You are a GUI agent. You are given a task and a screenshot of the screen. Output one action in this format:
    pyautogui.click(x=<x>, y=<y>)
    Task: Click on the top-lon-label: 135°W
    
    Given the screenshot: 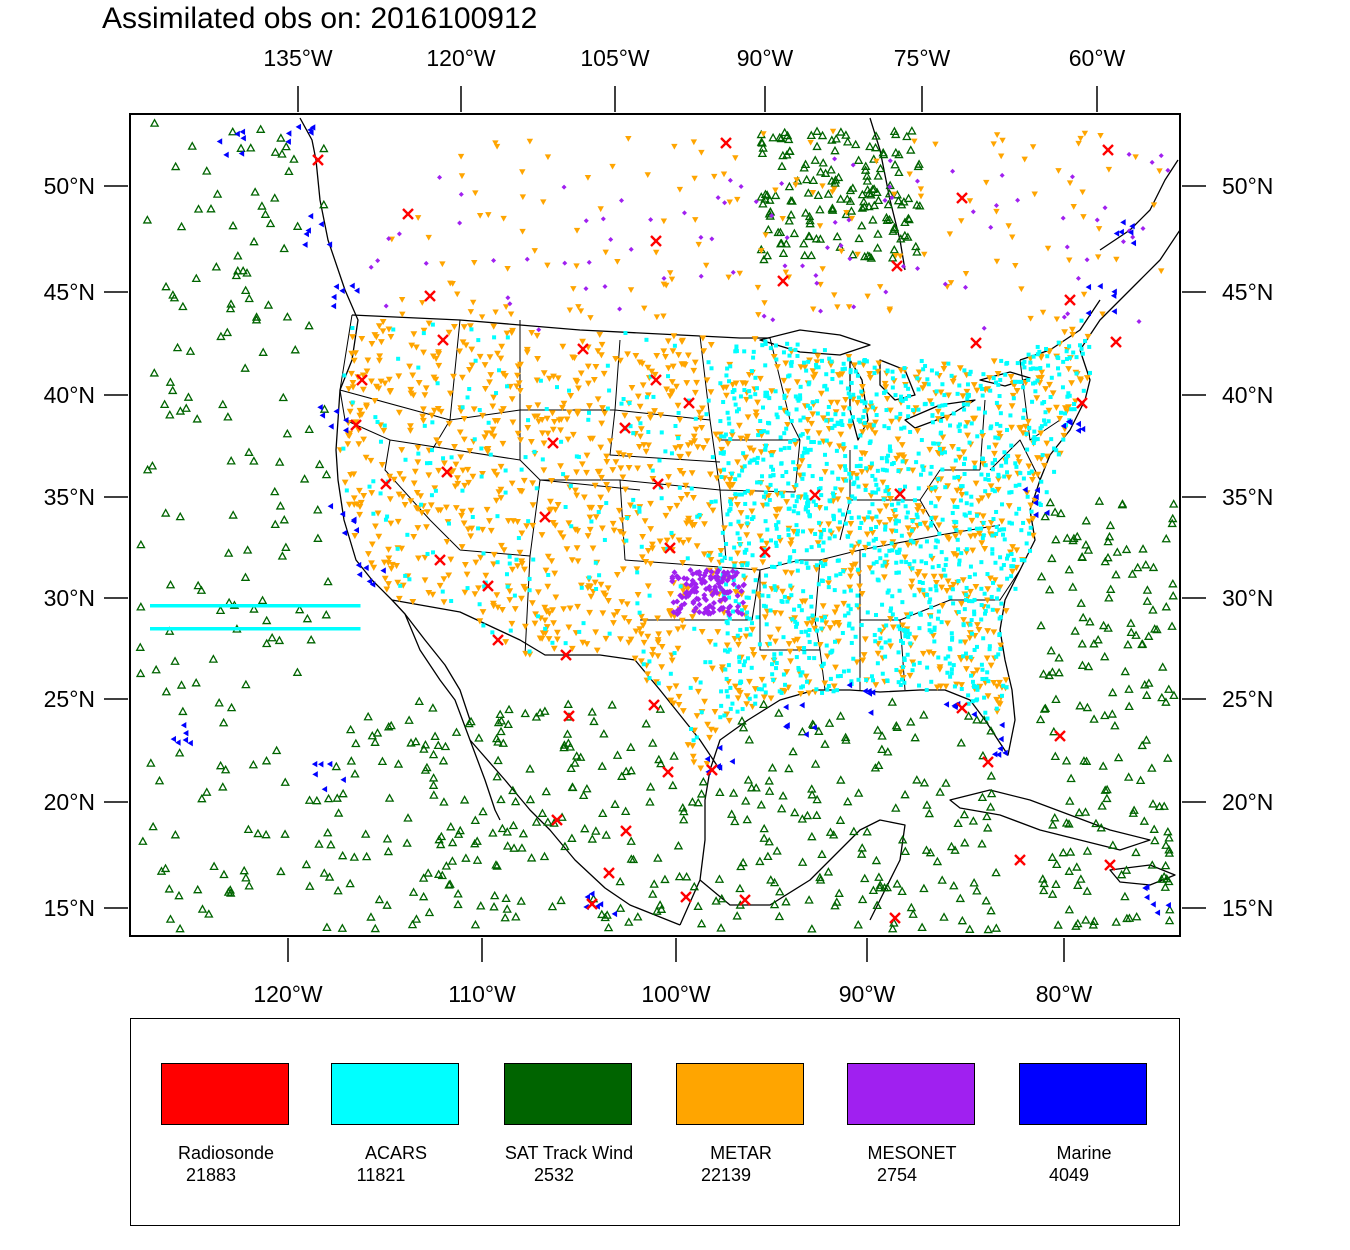 What is the action you would take?
    pyautogui.click(x=298, y=58)
    